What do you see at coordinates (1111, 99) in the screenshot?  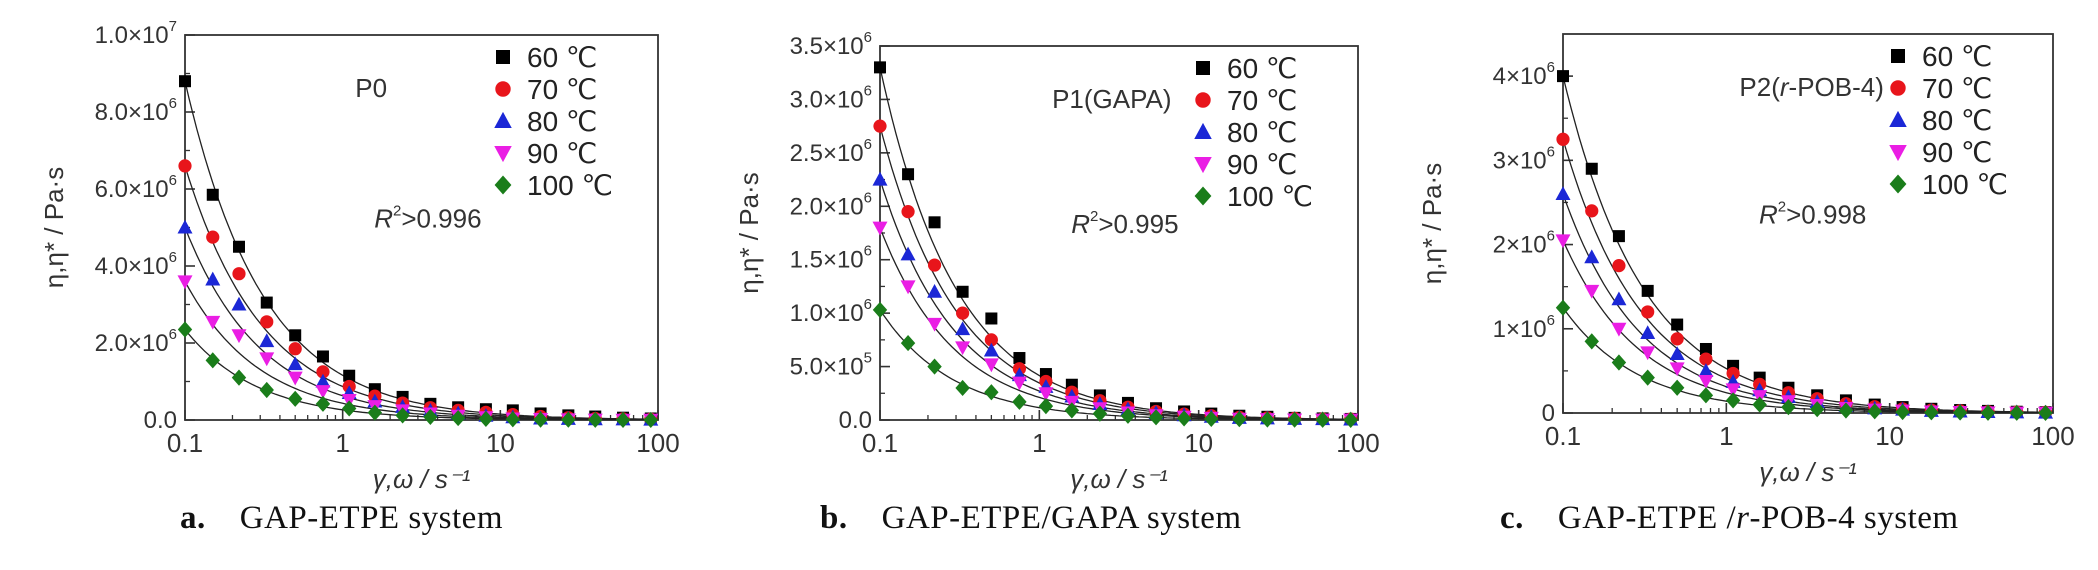 I see `panel-annotation: P1(GAPA)` at bounding box center [1111, 99].